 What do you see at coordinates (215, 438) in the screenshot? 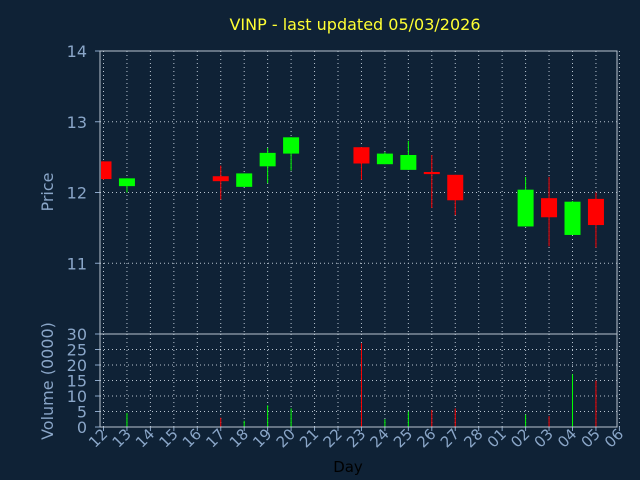
I see `x-tick-label: 17` at bounding box center [215, 438].